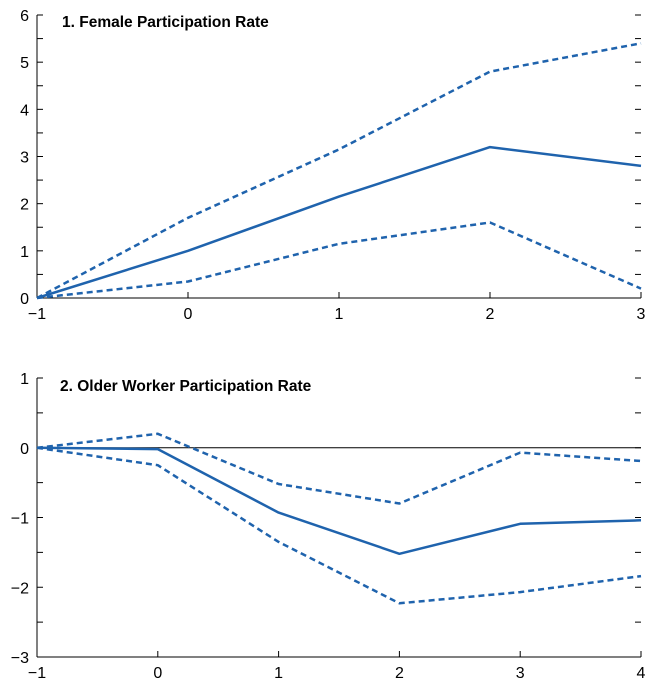 The image size is (653, 690). I want to click on panel-1-y-tick-label: 2, so click(24, 205).